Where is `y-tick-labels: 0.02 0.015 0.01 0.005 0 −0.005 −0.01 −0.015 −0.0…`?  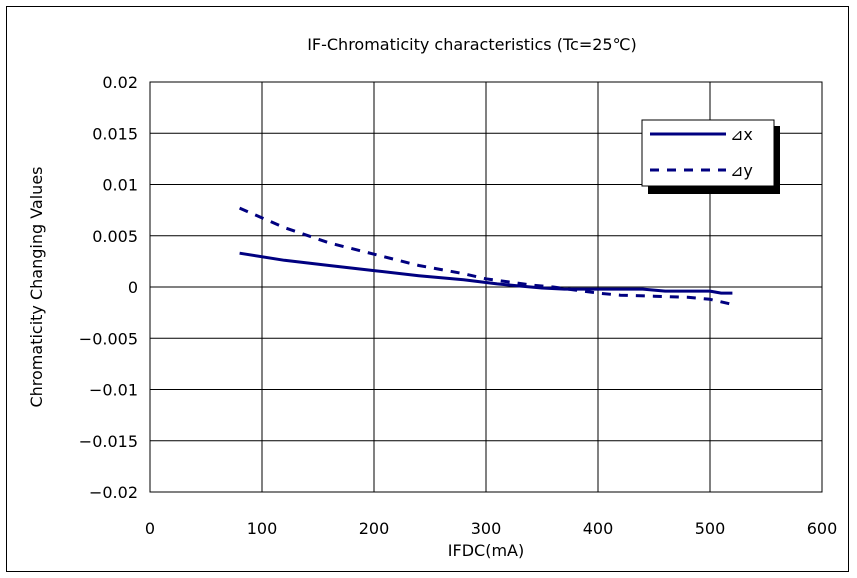 y-tick-labels: 0.02 0.015 0.01 0.005 0 −0.005 −0.01 −0.015 −0.0… is located at coordinates (108, 287).